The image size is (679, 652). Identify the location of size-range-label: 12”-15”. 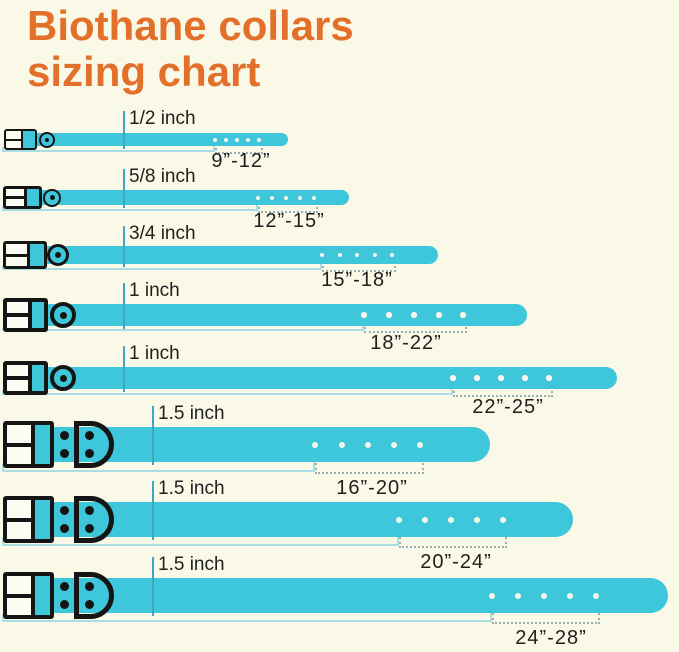
(289, 221).